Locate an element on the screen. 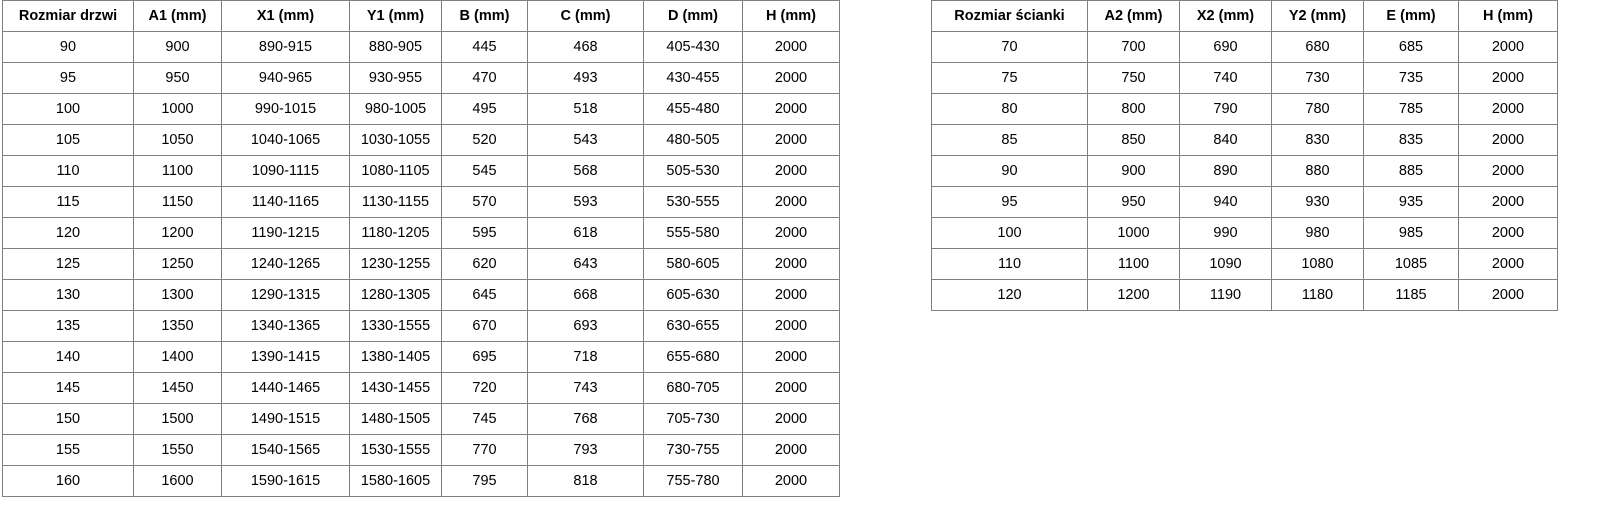 The height and width of the screenshot is (514, 1600). walls-table-row: 90 900 890 880 885 2000 is located at coordinates (1244, 171).